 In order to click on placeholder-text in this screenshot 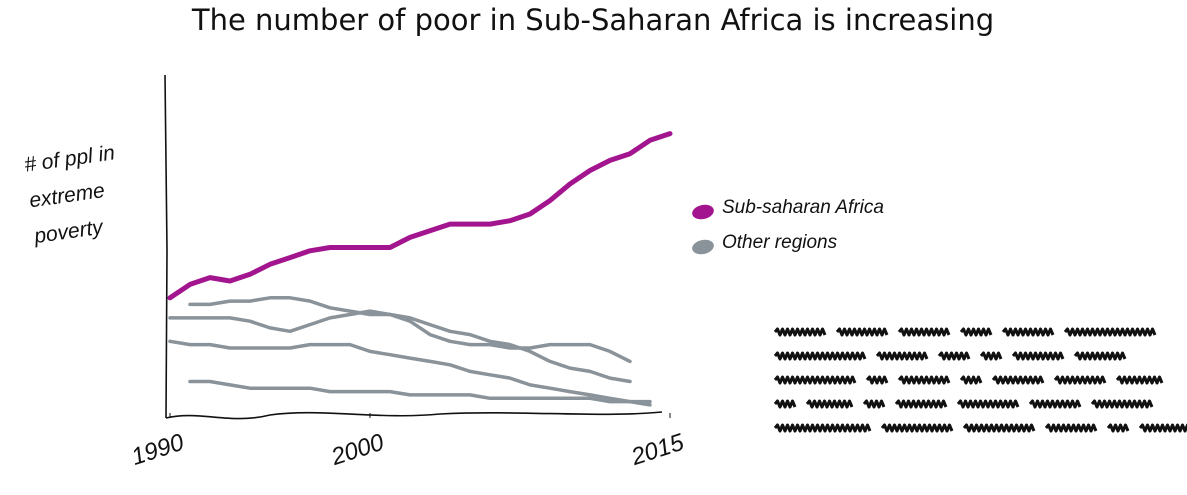, I will do `click(980, 380)`.